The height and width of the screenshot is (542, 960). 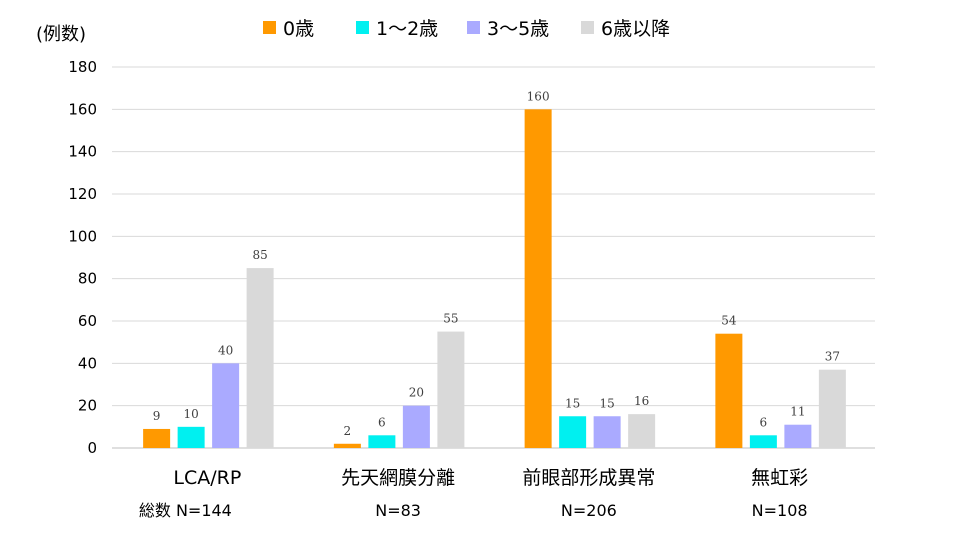 What do you see at coordinates (190, 414) in the screenshot?
I see `data-label: 10` at bounding box center [190, 414].